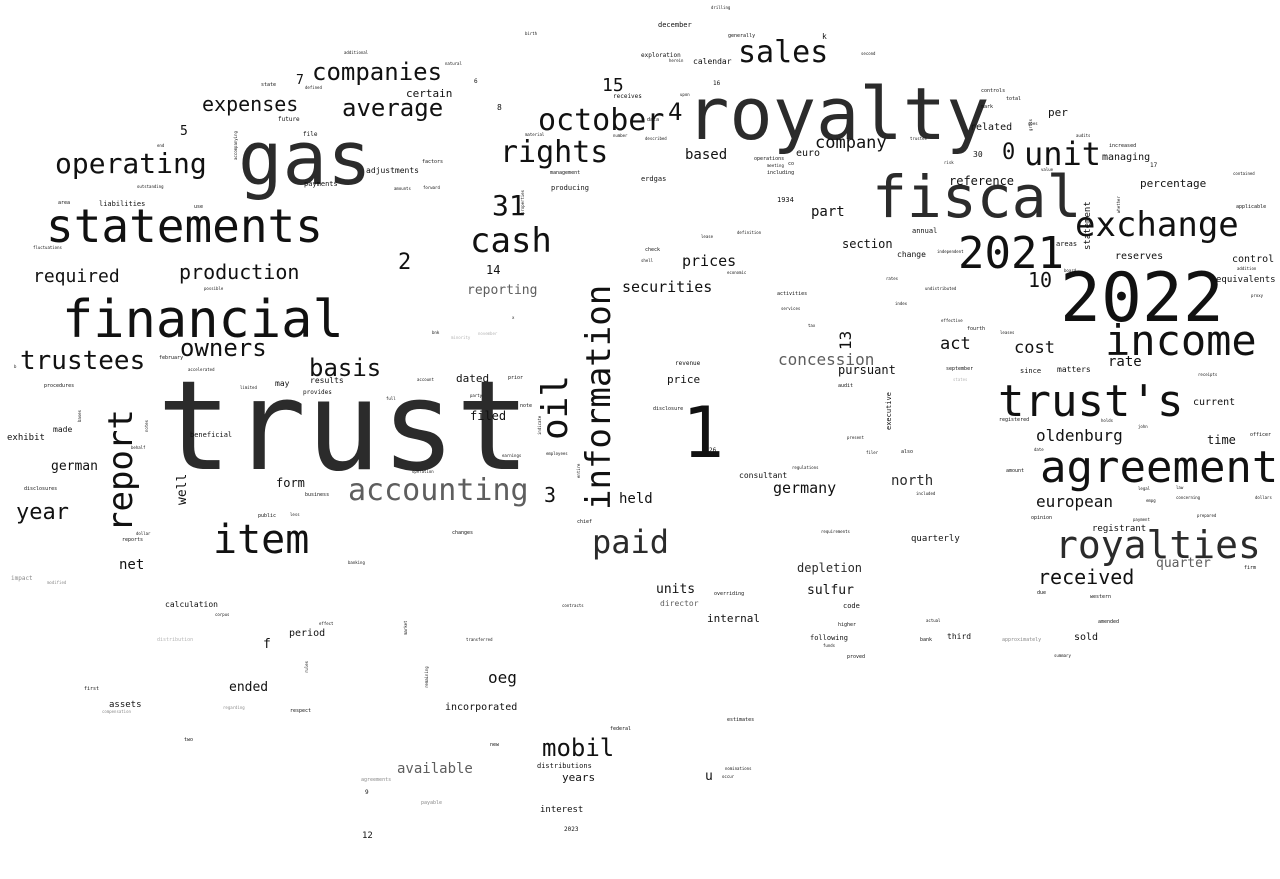 Image resolution: width=1280 pixels, height=879 pixels. I want to click on word-held: held, so click(636, 499).